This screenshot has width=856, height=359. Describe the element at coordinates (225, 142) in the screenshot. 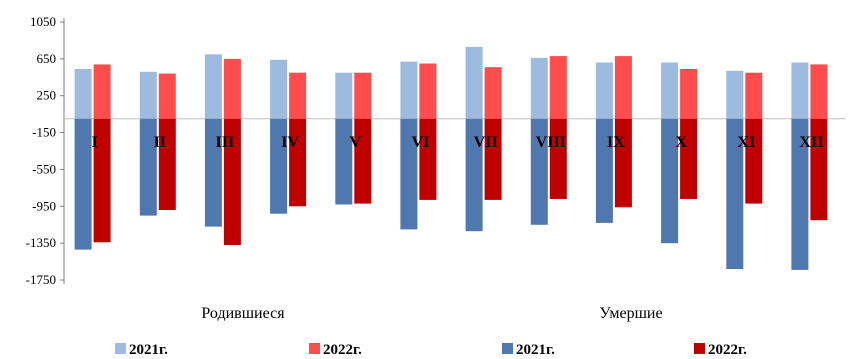

I see `x-category-label: III` at that location.